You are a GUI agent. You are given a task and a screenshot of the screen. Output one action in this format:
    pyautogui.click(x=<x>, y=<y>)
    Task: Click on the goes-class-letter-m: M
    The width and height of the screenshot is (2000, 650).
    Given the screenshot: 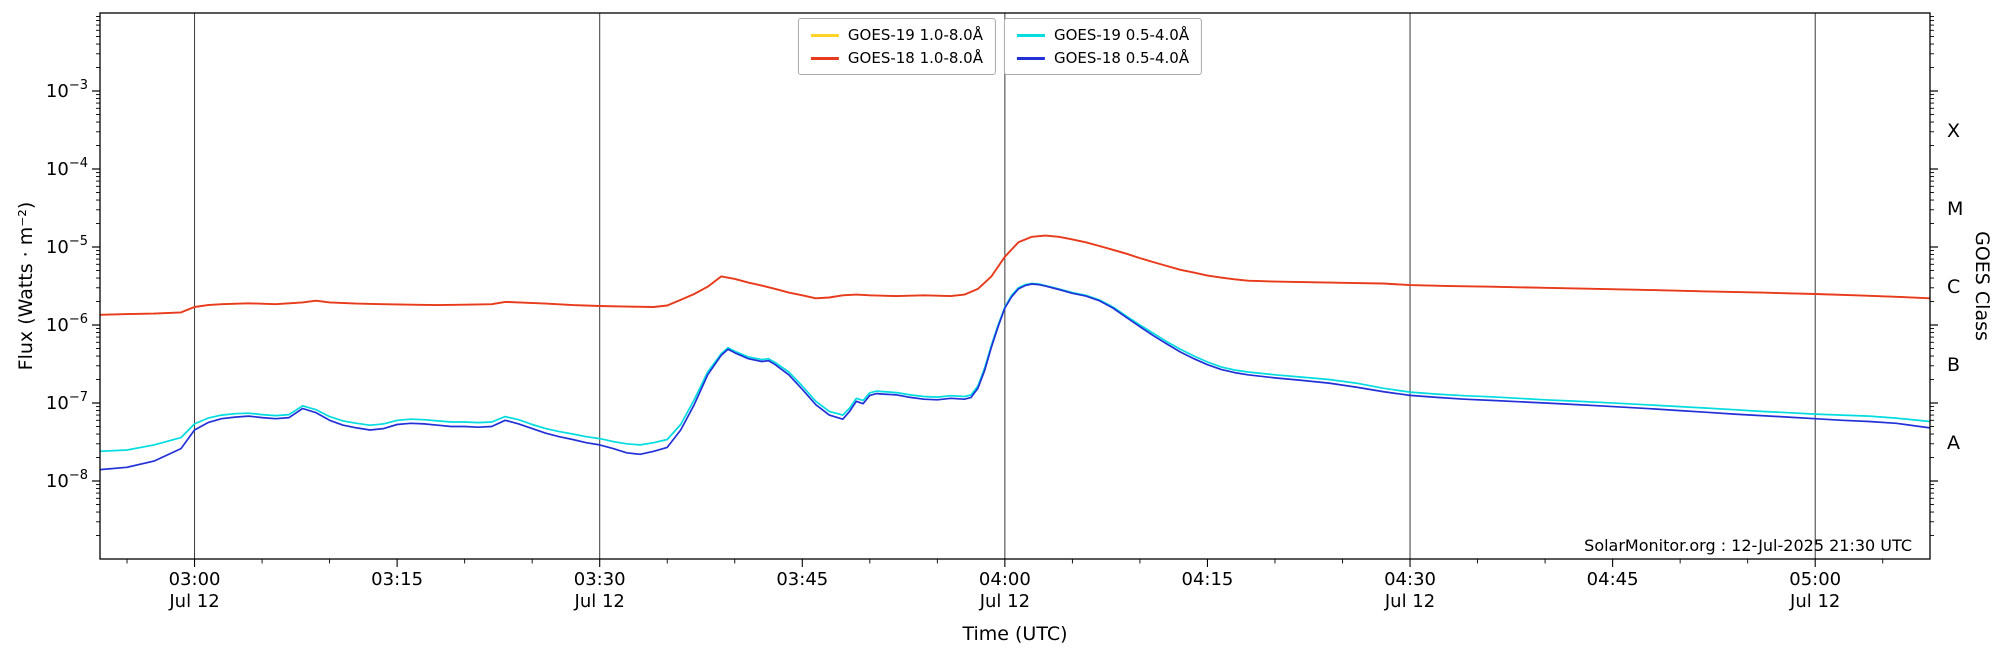 What is the action you would take?
    pyautogui.click(x=1955, y=209)
    